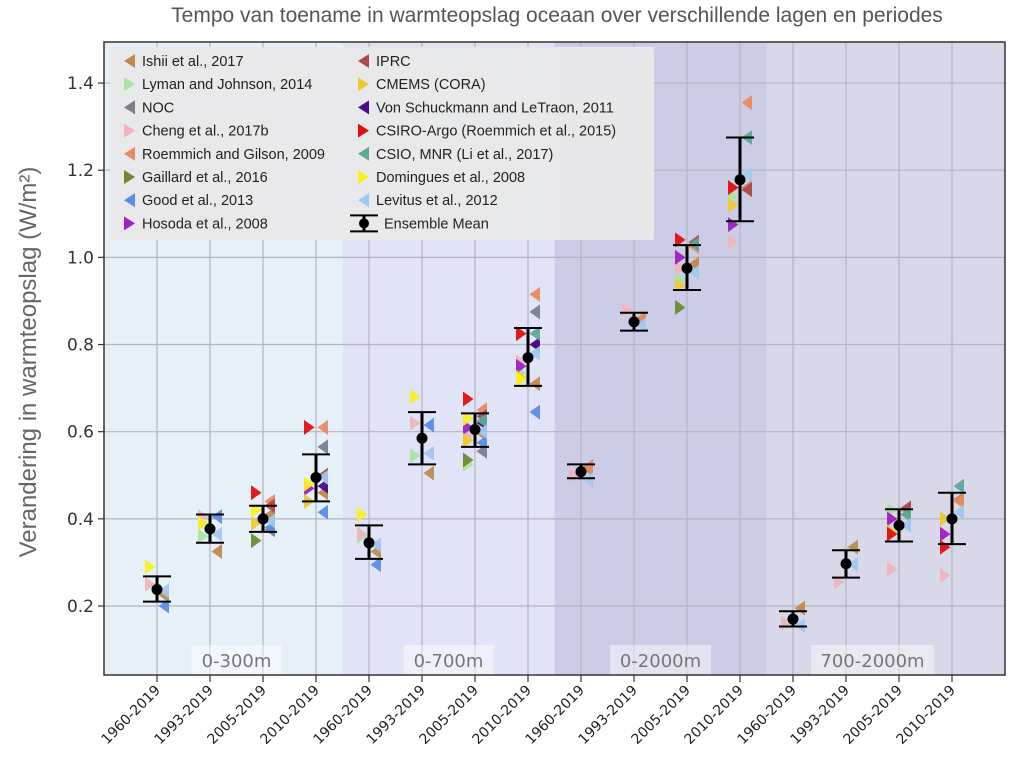  I want to click on region-label: 0-300m, so click(237, 661).